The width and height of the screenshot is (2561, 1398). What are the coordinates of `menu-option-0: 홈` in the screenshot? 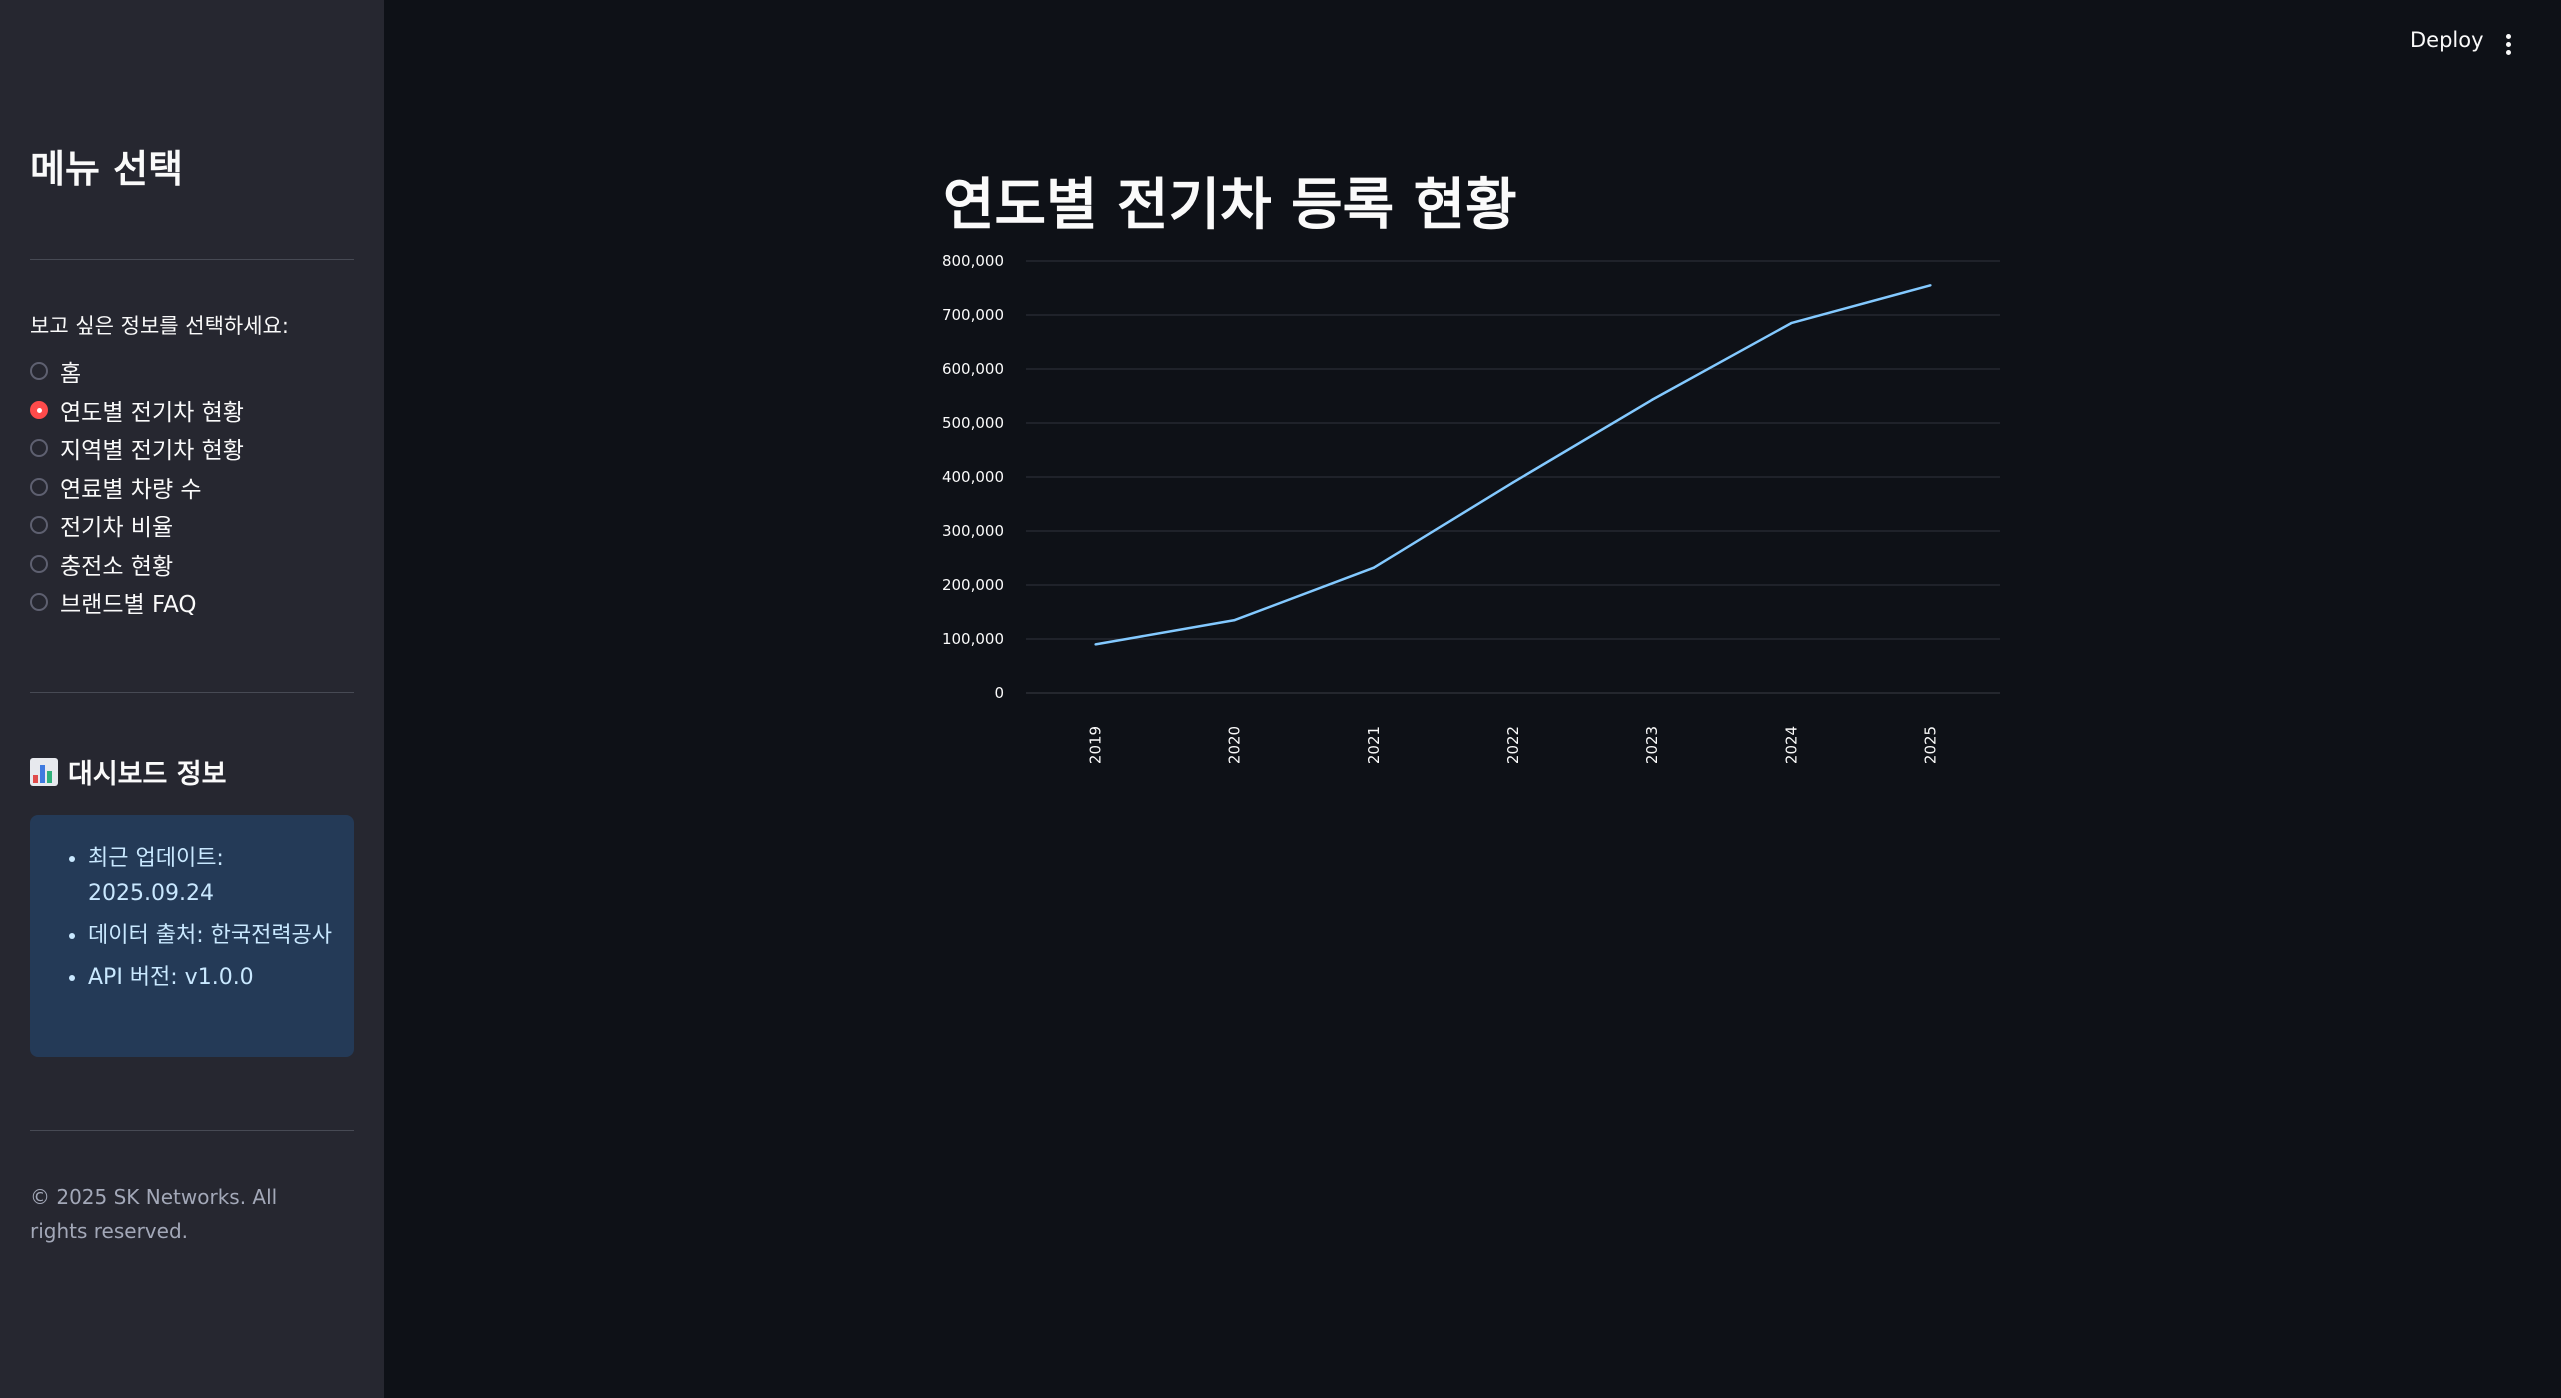 It's located at (137, 371).